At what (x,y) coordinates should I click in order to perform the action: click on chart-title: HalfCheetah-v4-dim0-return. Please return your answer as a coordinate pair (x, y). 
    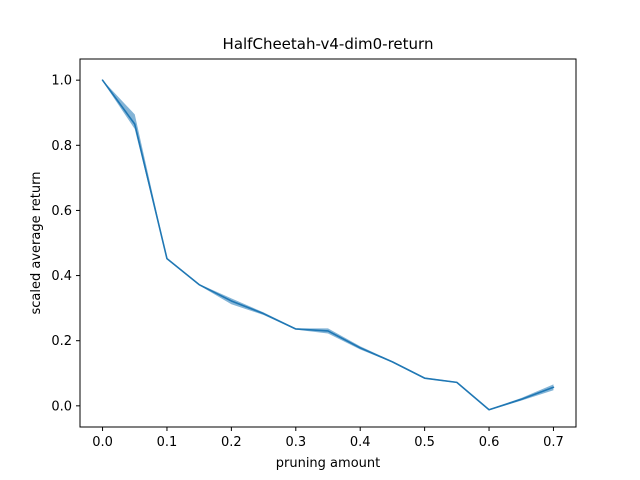
    Looking at the image, I should click on (328, 44).